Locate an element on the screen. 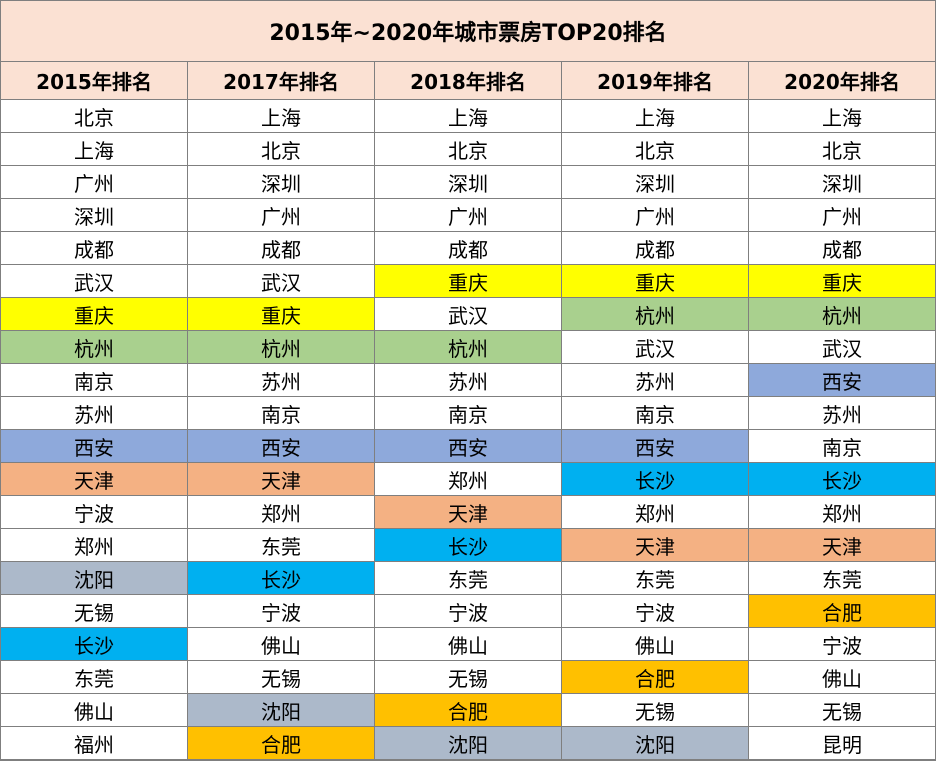  table-row: 西安 西安 西安 西安 南京 is located at coordinates (468, 446).